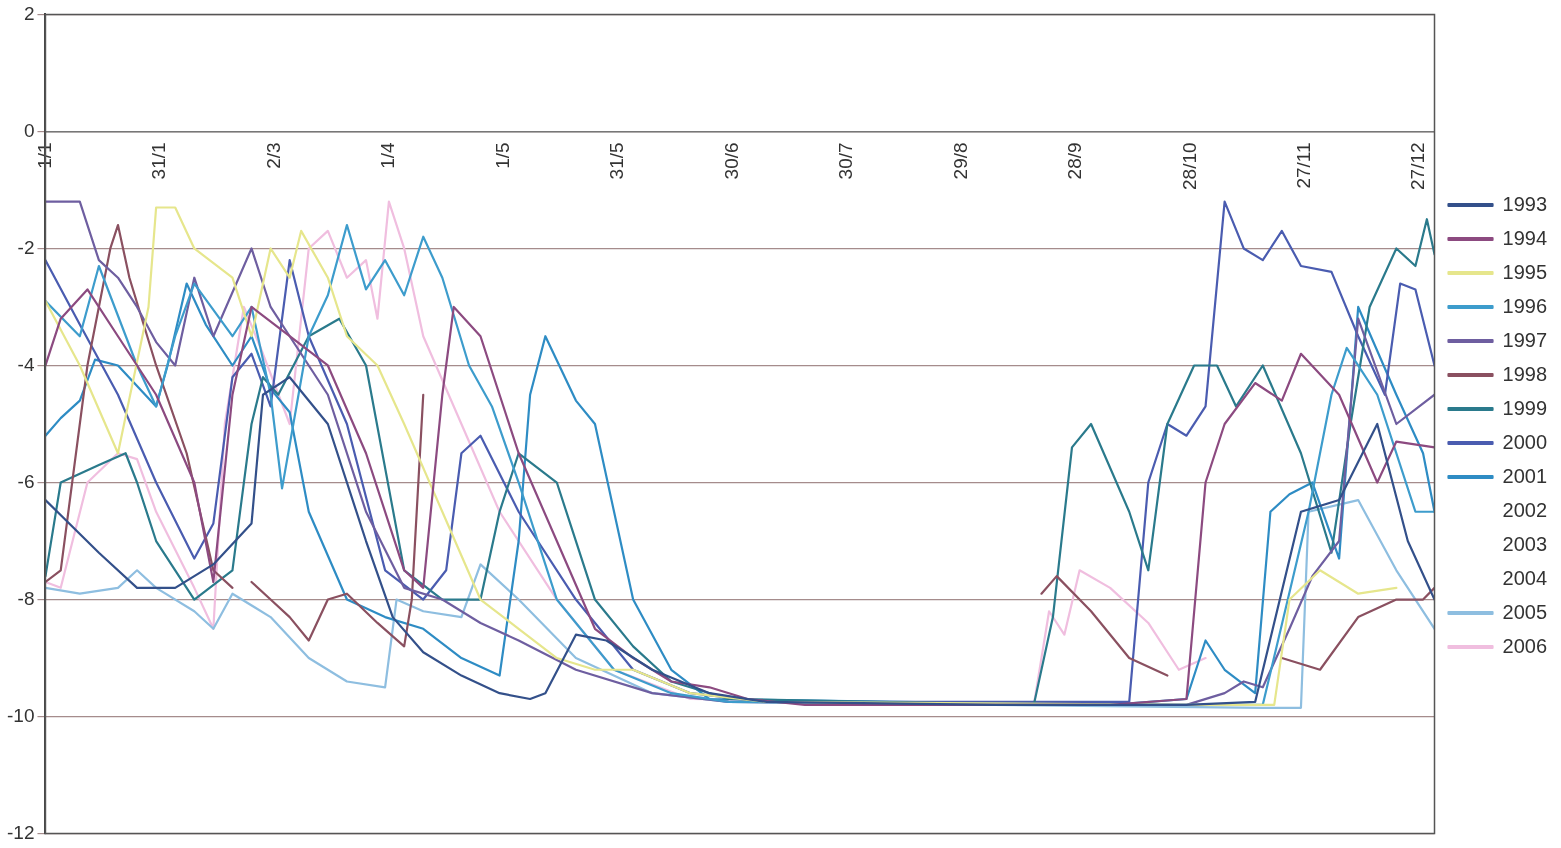 This screenshot has height=848, width=1561. Describe the element at coordinates (29, 13) in the screenshot. I see `y-tick-label: 2` at that location.